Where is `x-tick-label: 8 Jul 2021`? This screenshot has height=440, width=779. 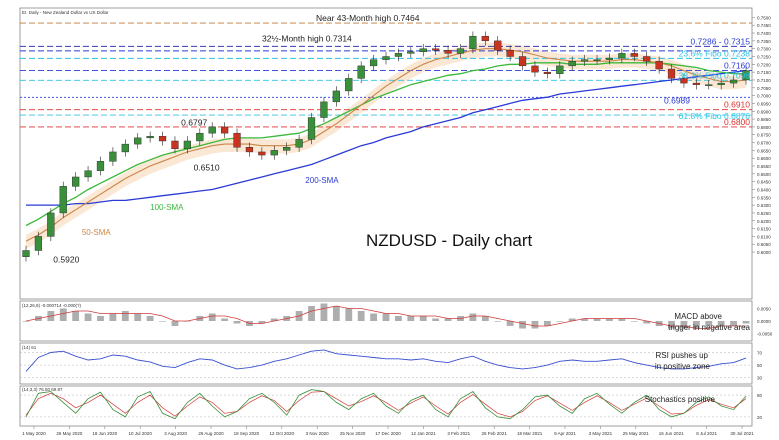 x-tick-label: 8 Jul 2021 is located at coordinates (706, 433).